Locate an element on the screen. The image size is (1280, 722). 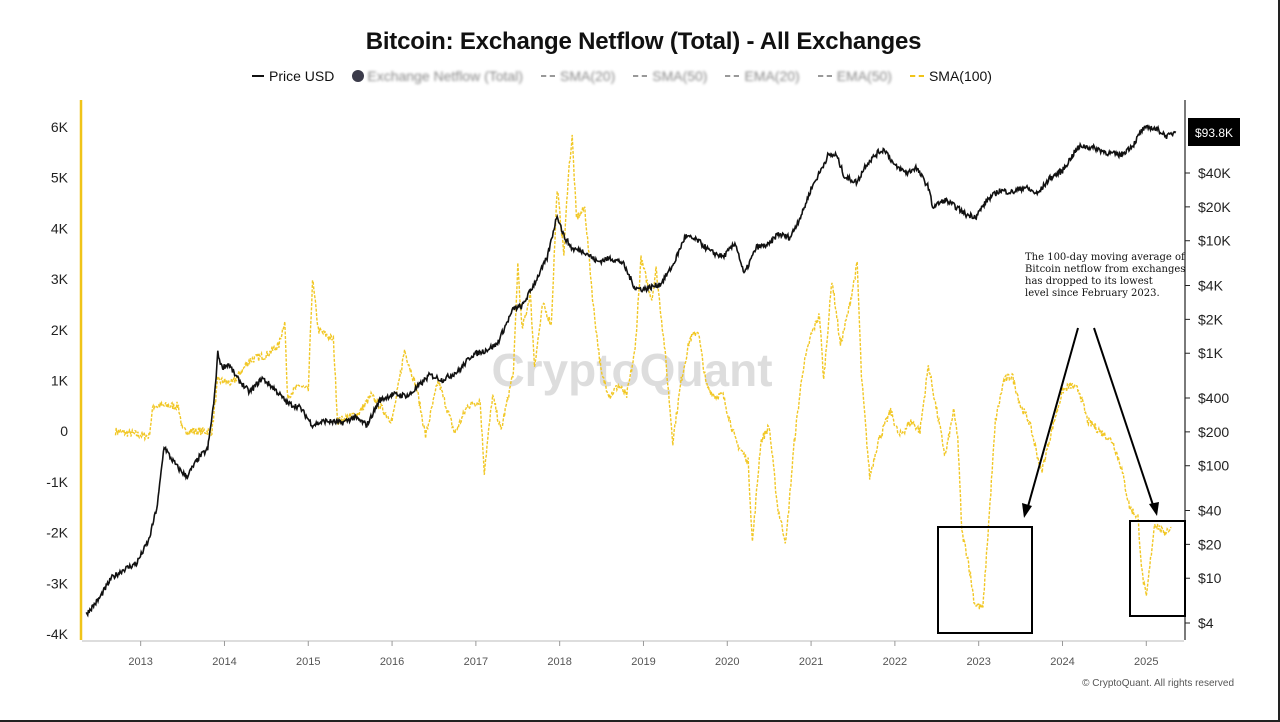
left-tick-label: 5K is located at coordinates (60, 178).